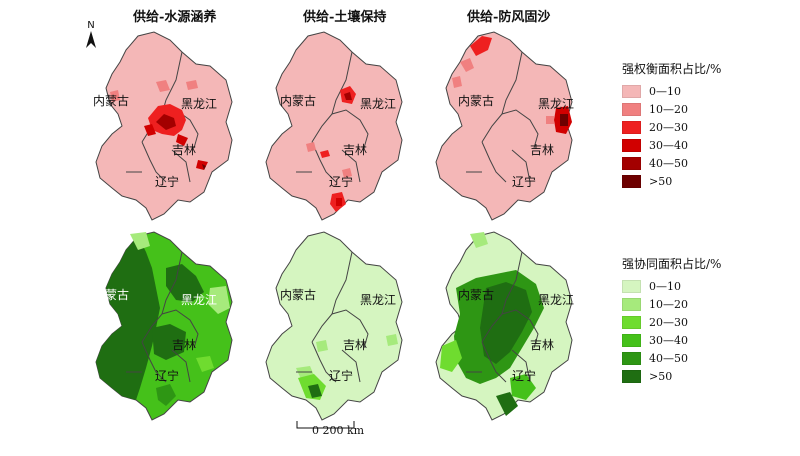 The height and width of the screenshot is (456, 800). Describe the element at coordinates (707, 91) in the screenshot. I see `legend-tradeoff-item: 0—10` at that location.